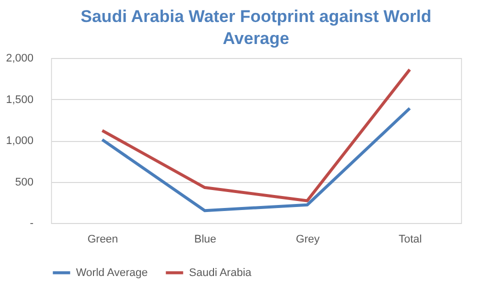  Describe the element at coordinates (24, 182) in the screenshot. I see `y-tick-label: 500` at that location.